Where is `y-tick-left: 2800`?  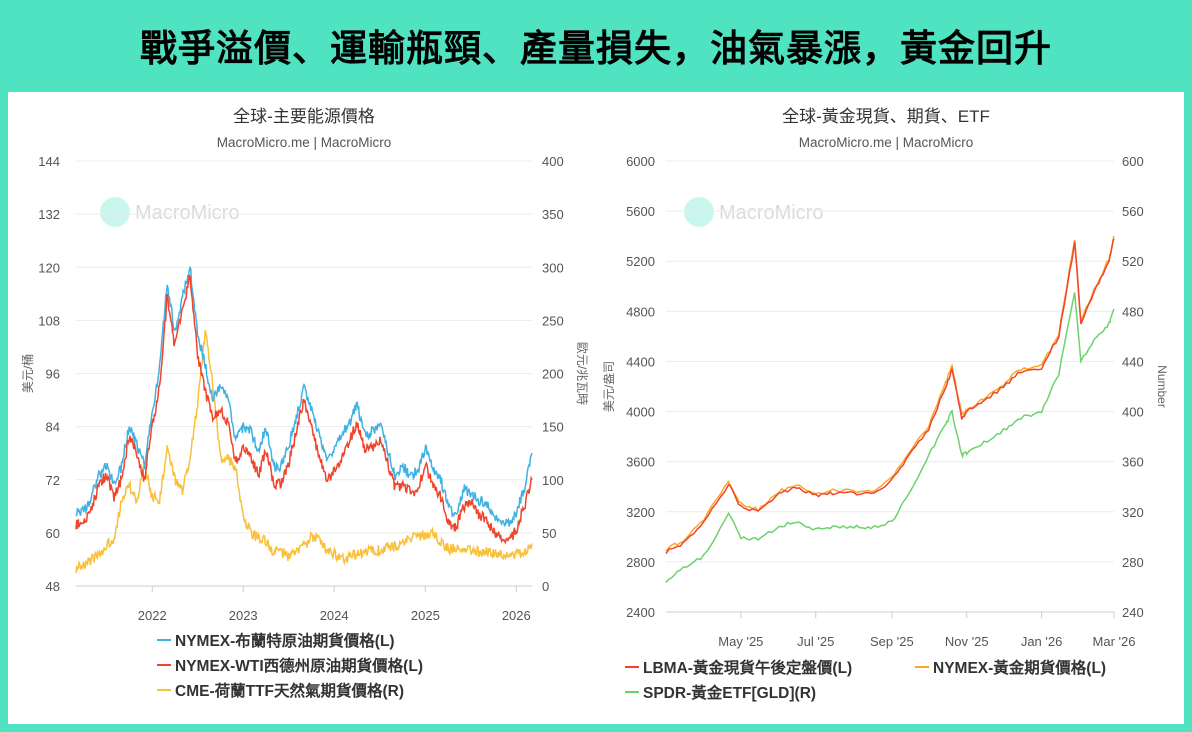 y-tick-left: 2800 is located at coordinates (640, 562).